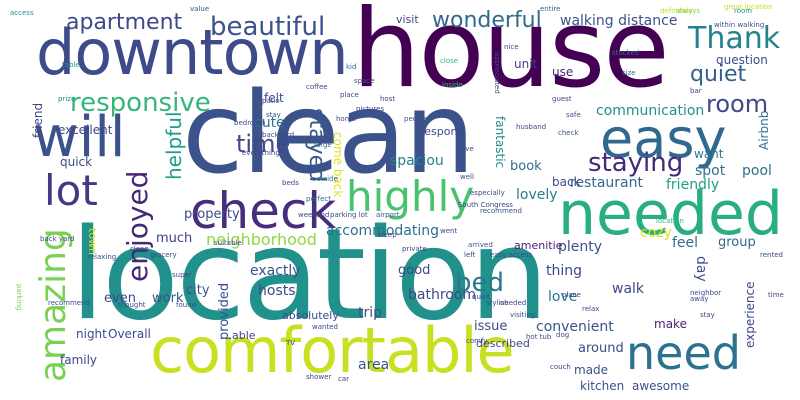 Image resolution: width=800 pixels, height=400 pixels. Describe the element at coordinates (500, 142) in the screenshot. I see `word-fantastic: fantastic` at that location.